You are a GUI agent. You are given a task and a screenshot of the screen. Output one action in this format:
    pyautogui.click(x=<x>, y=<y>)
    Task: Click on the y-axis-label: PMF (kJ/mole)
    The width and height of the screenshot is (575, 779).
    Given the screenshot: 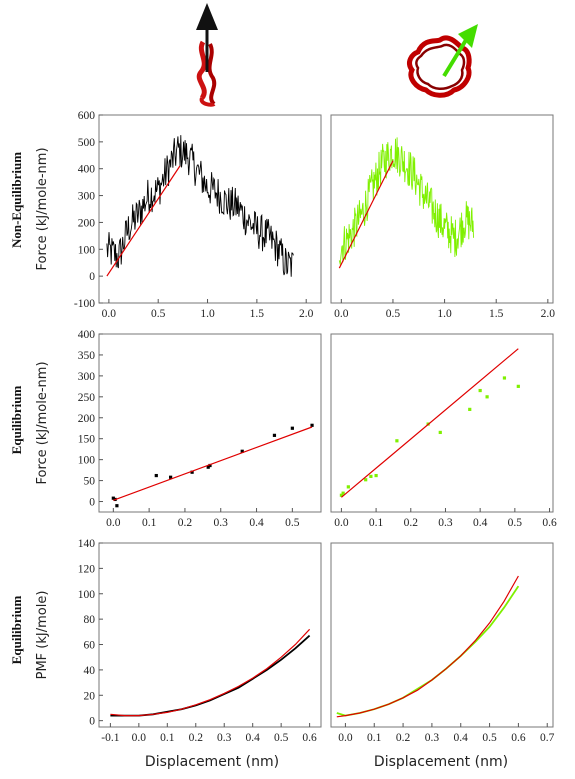 What is the action you would take?
    pyautogui.click(x=42, y=635)
    